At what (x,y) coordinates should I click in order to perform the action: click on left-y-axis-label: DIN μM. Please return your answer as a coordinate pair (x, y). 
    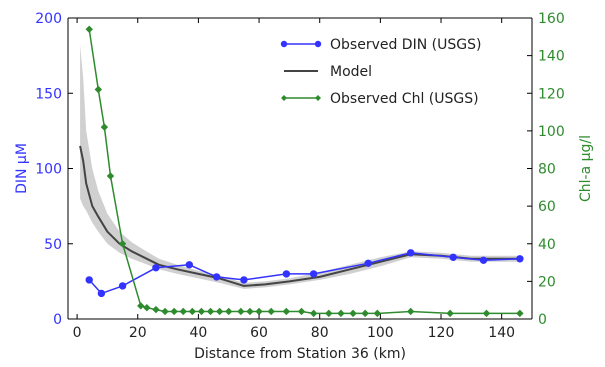
    Looking at the image, I should click on (22, 168).